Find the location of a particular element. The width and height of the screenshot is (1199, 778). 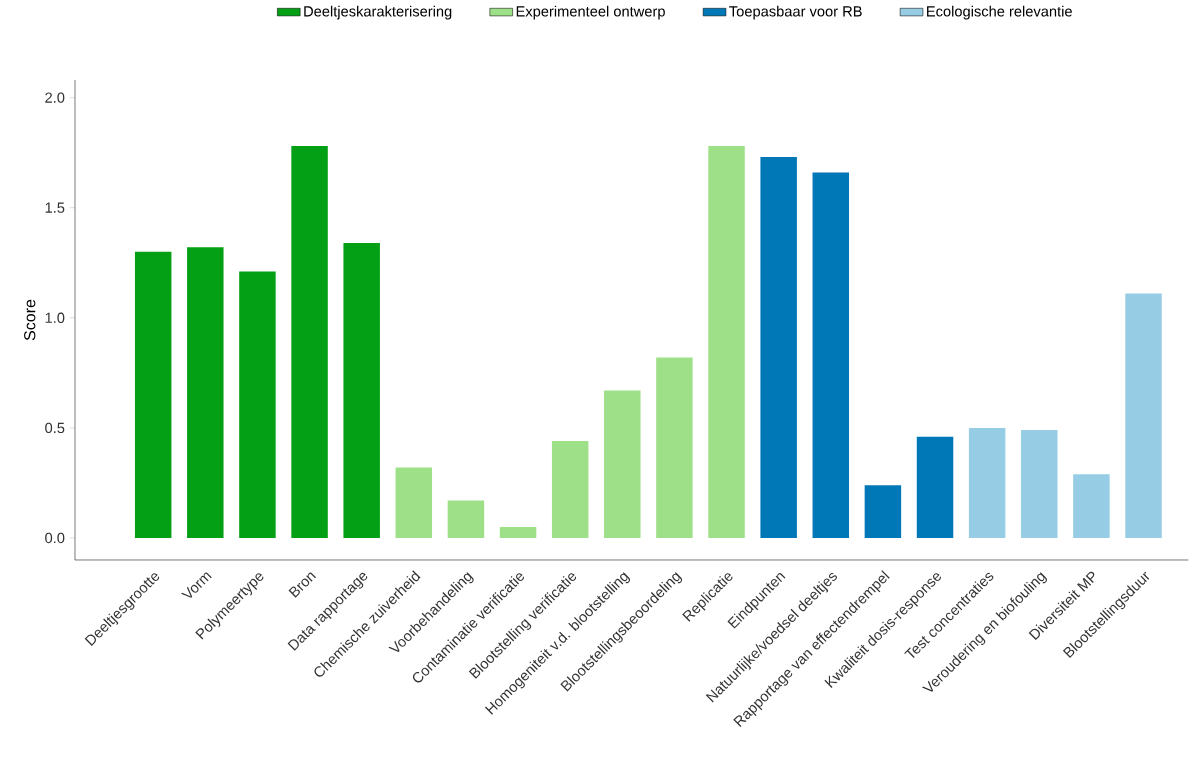

y-tick-label: 1.5 is located at coordinates (55, 207).